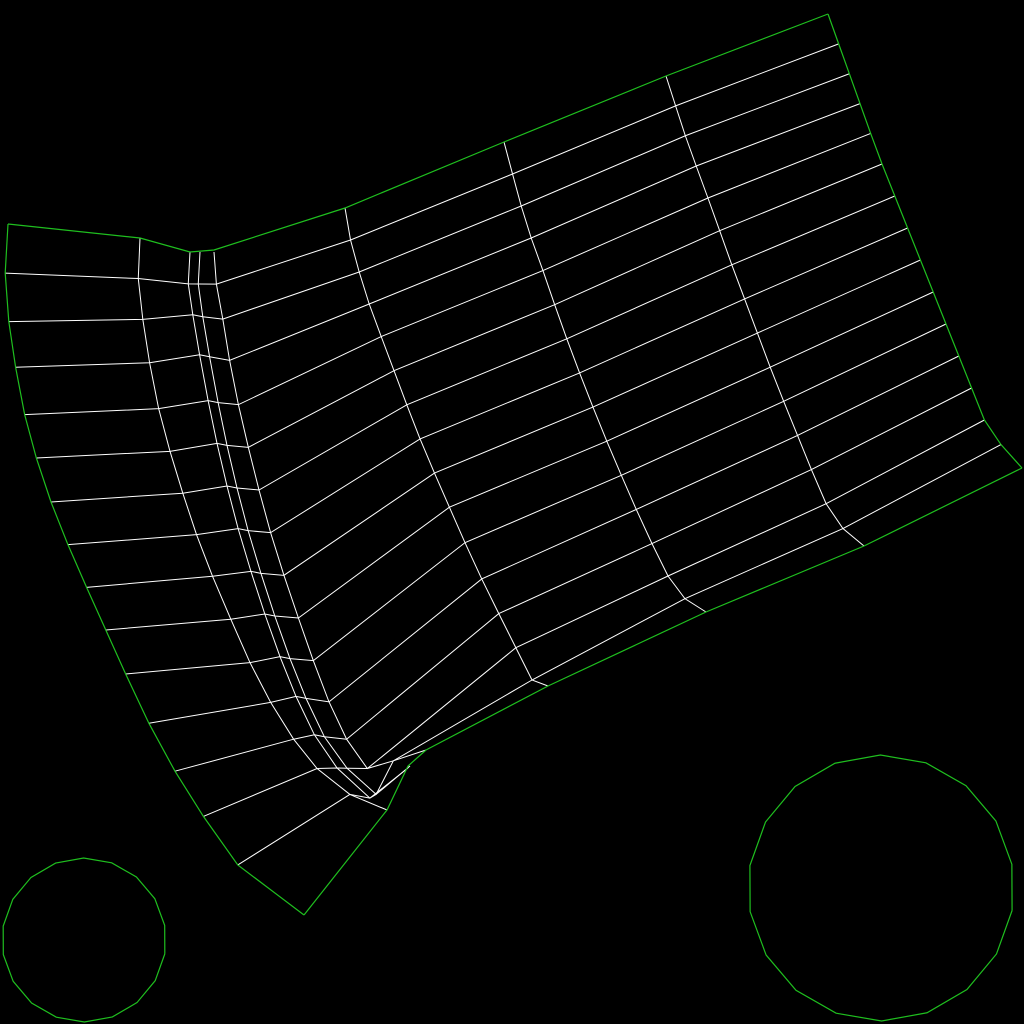 The height and width of the screenshot is (1024, 1024). I want to click on boundary-right-edge, so click(925, 241).